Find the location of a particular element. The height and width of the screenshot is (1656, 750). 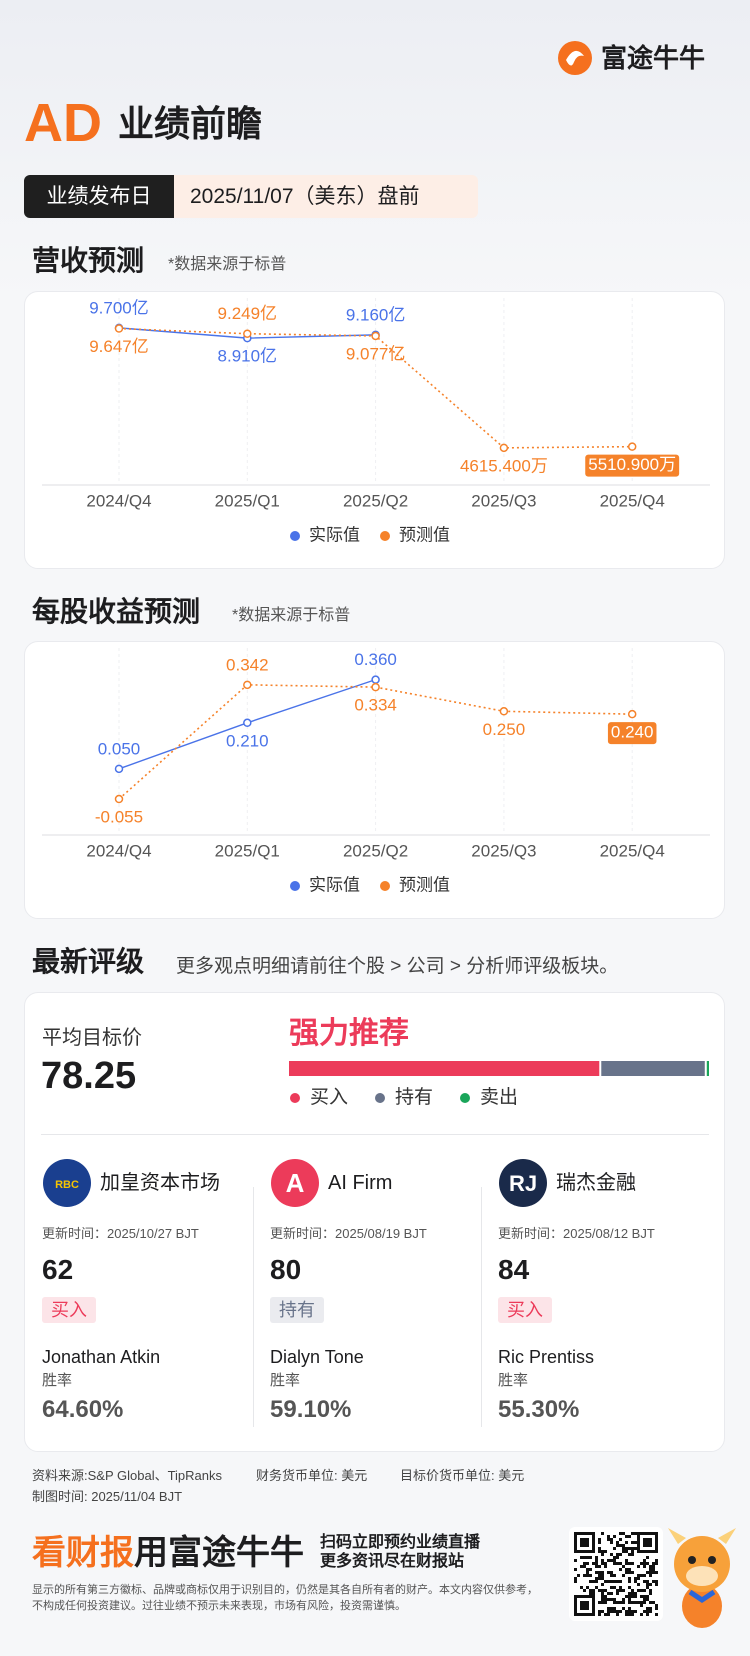

firm-logo: RJ is located at coordinates (523, 1183).